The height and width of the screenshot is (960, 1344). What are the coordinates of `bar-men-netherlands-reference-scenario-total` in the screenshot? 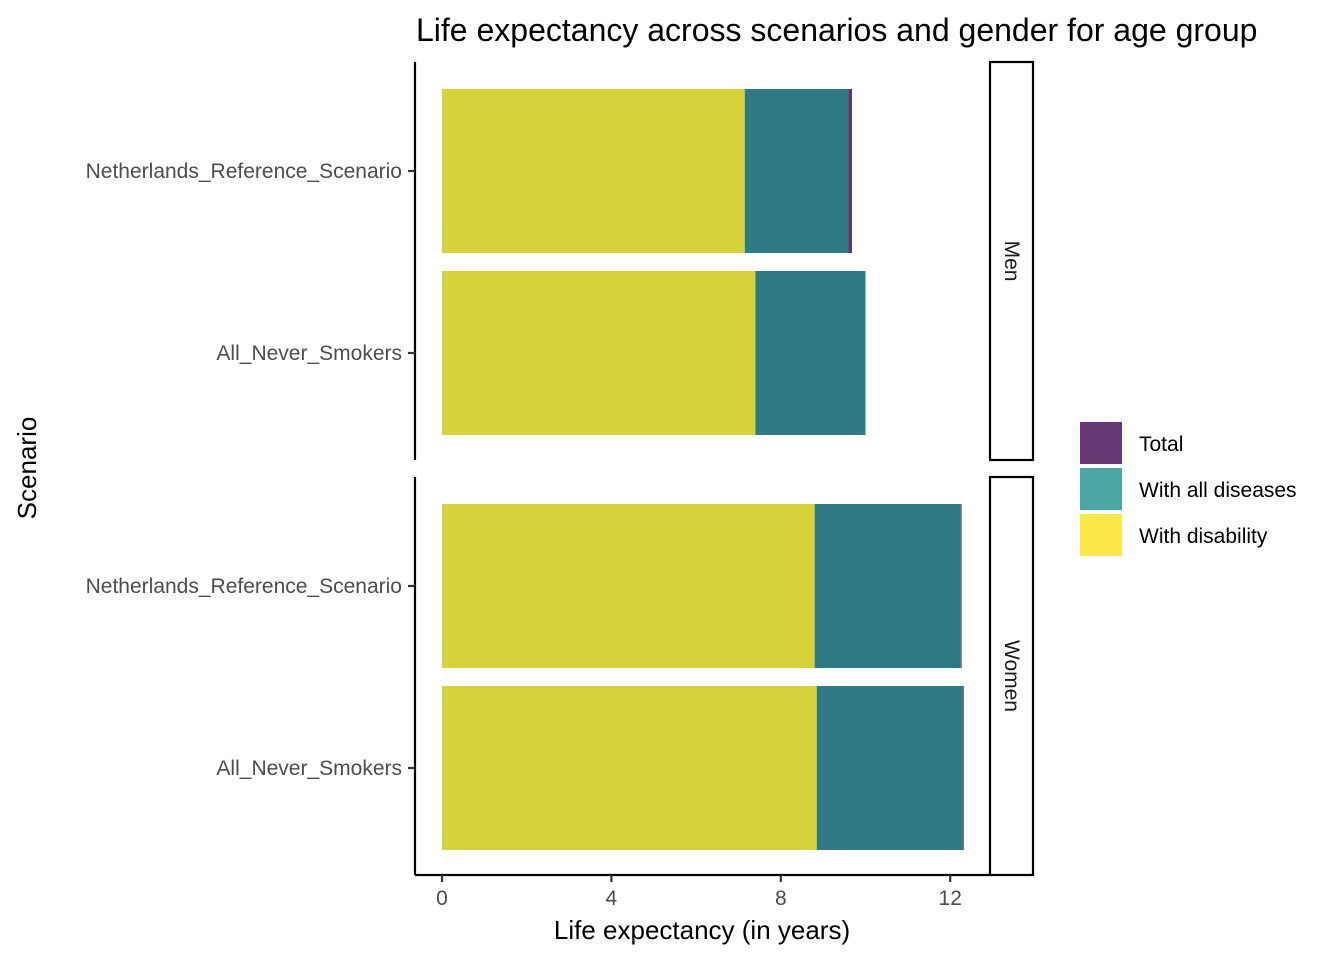 It's located at (850, 171).